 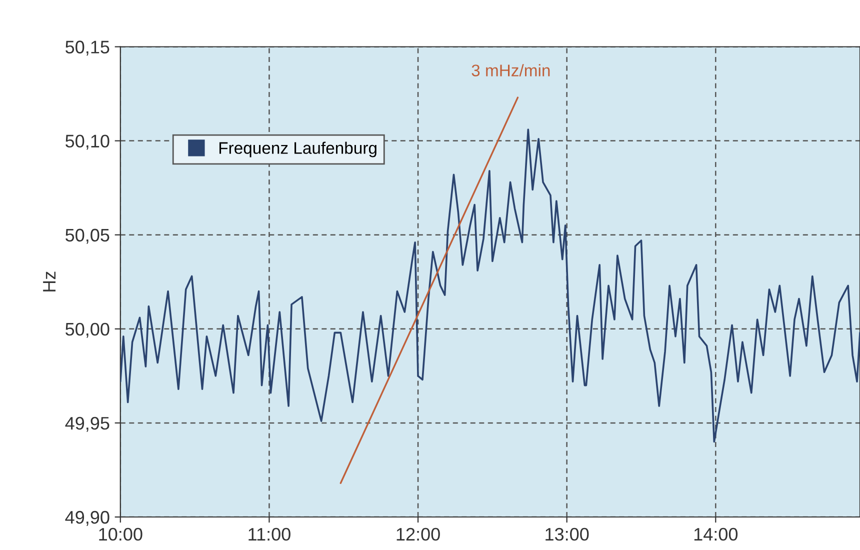 What do you see at coordinates (511, 70) in the screenshot?
I see `annotation: 3 mHz/min` at bounding box center [511, 70].